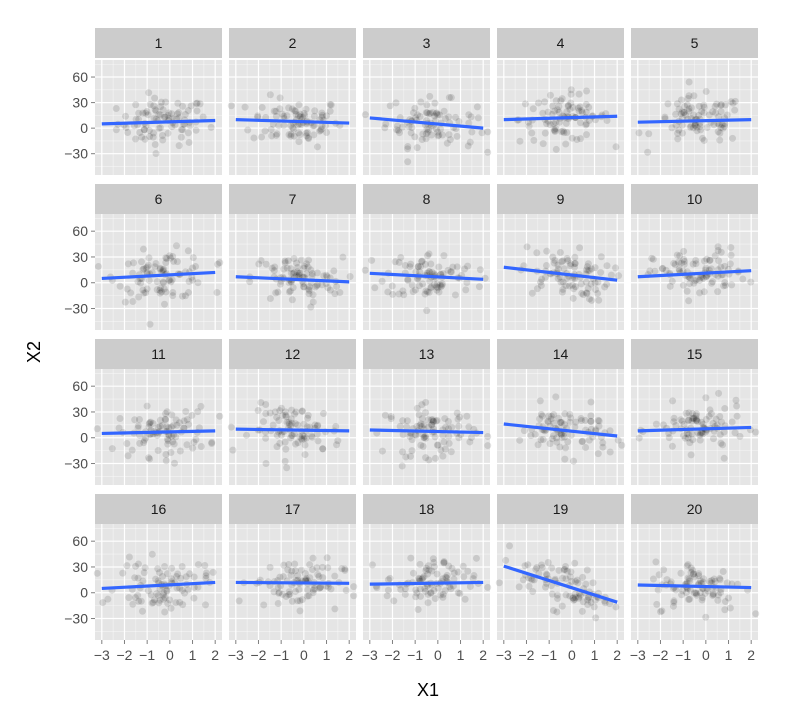 The width and height of the screenshot is (789, 717). Describe the element at coordinates (80, 231) in the screenshot. I see `y-tick-label: 60` at that location.